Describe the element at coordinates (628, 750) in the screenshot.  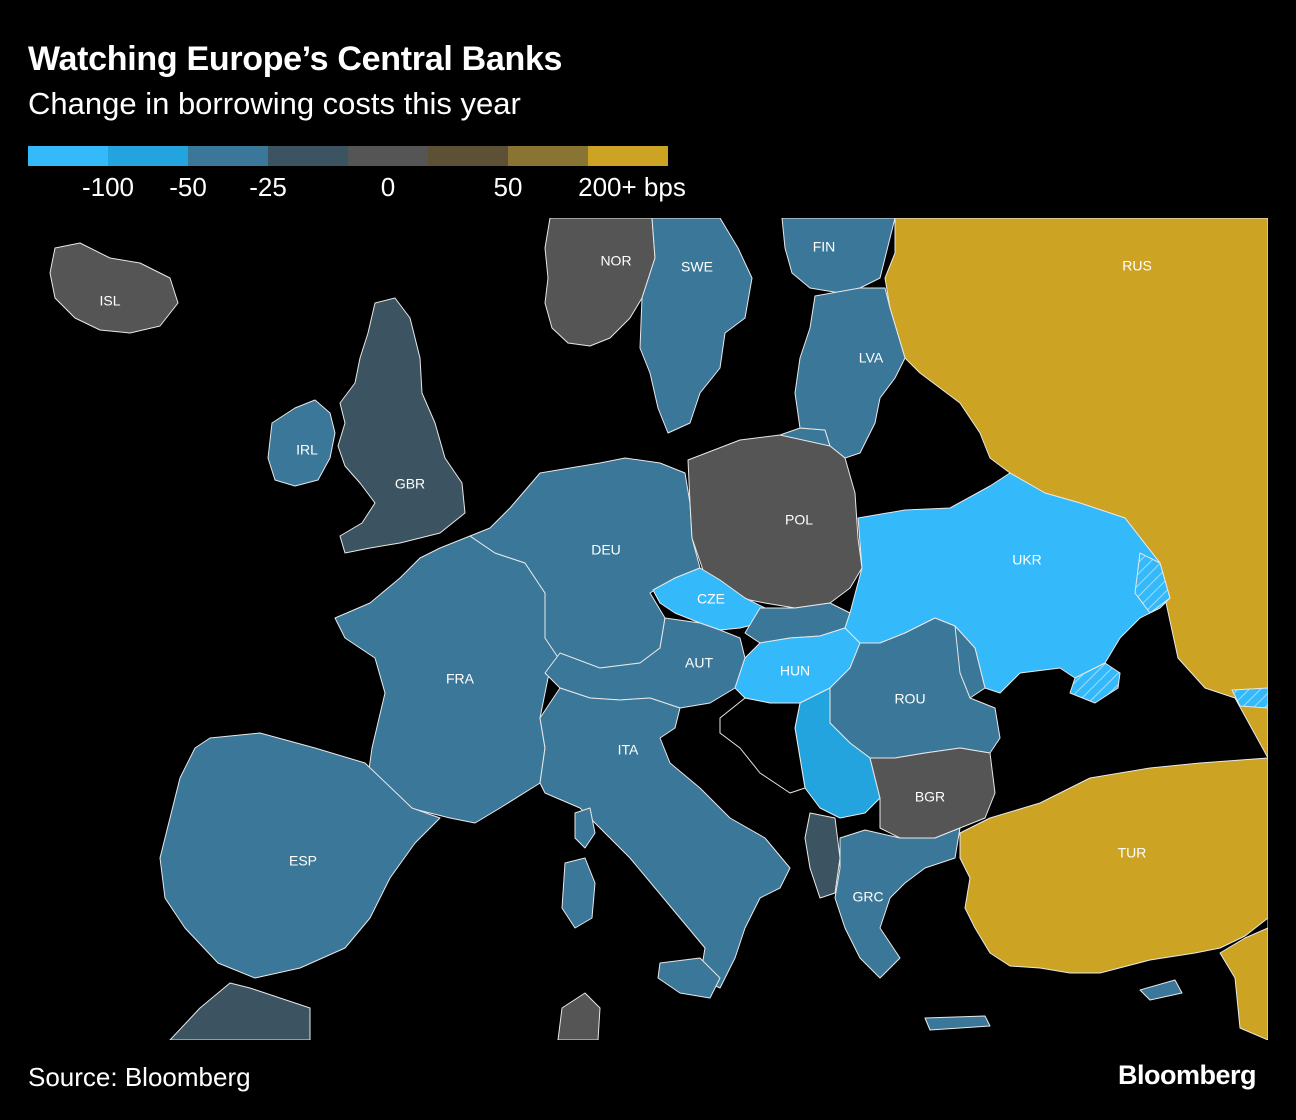
I see `country-label-ita: ITA` at that location.